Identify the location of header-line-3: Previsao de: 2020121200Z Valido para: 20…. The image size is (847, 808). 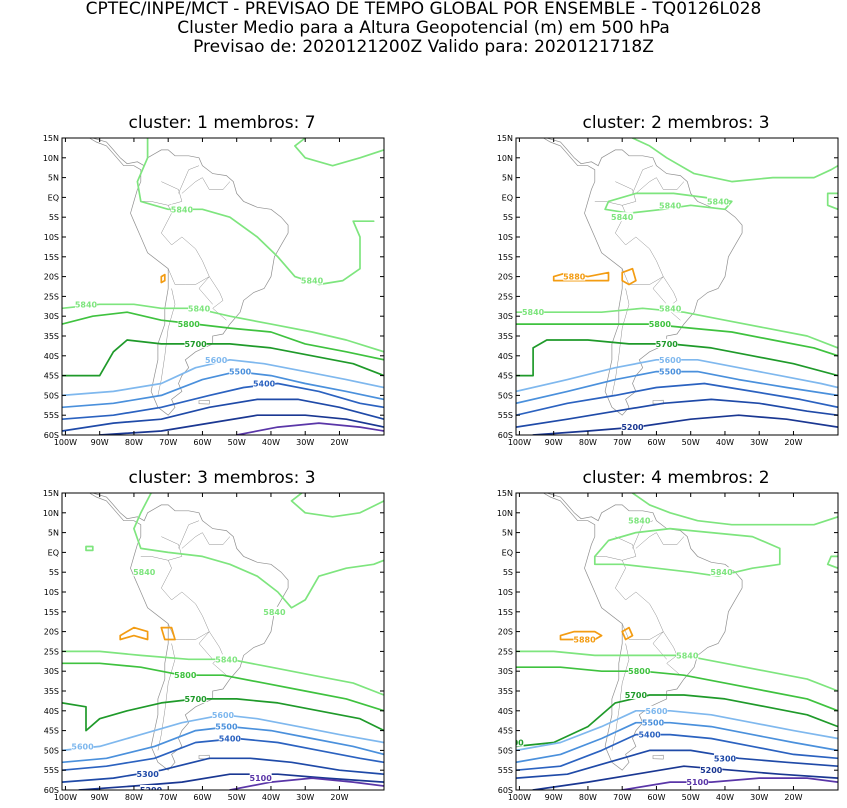
(423, 47).